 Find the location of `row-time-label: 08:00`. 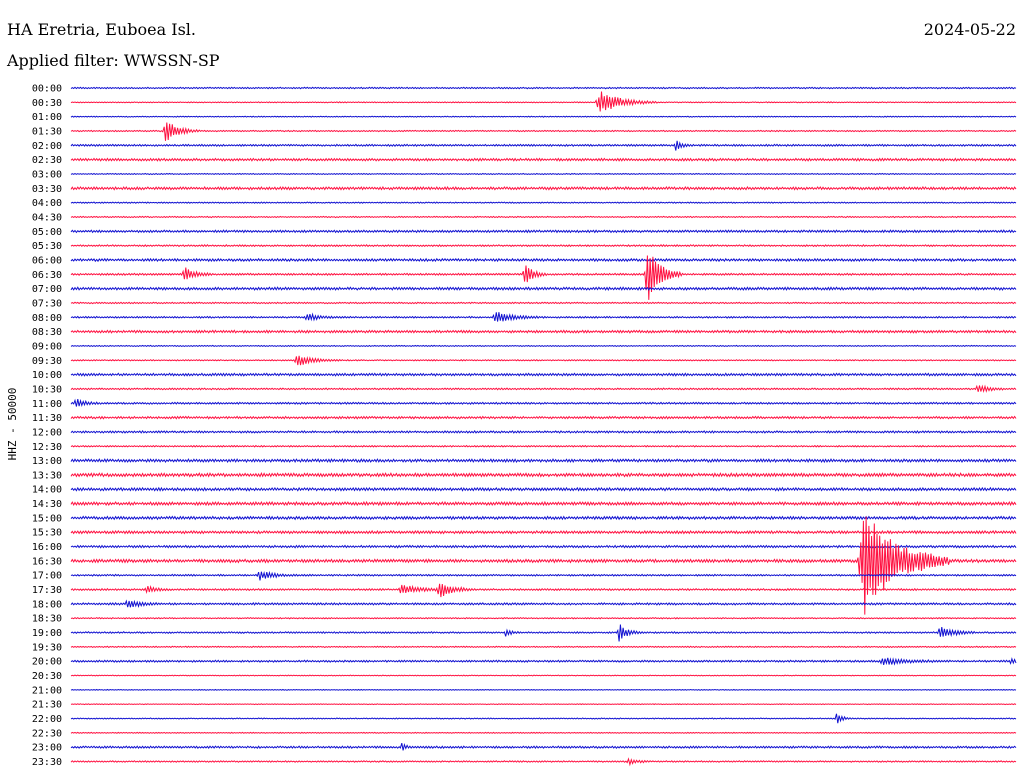

row-time-label: 08:00 is located at coordinates (47, 318).